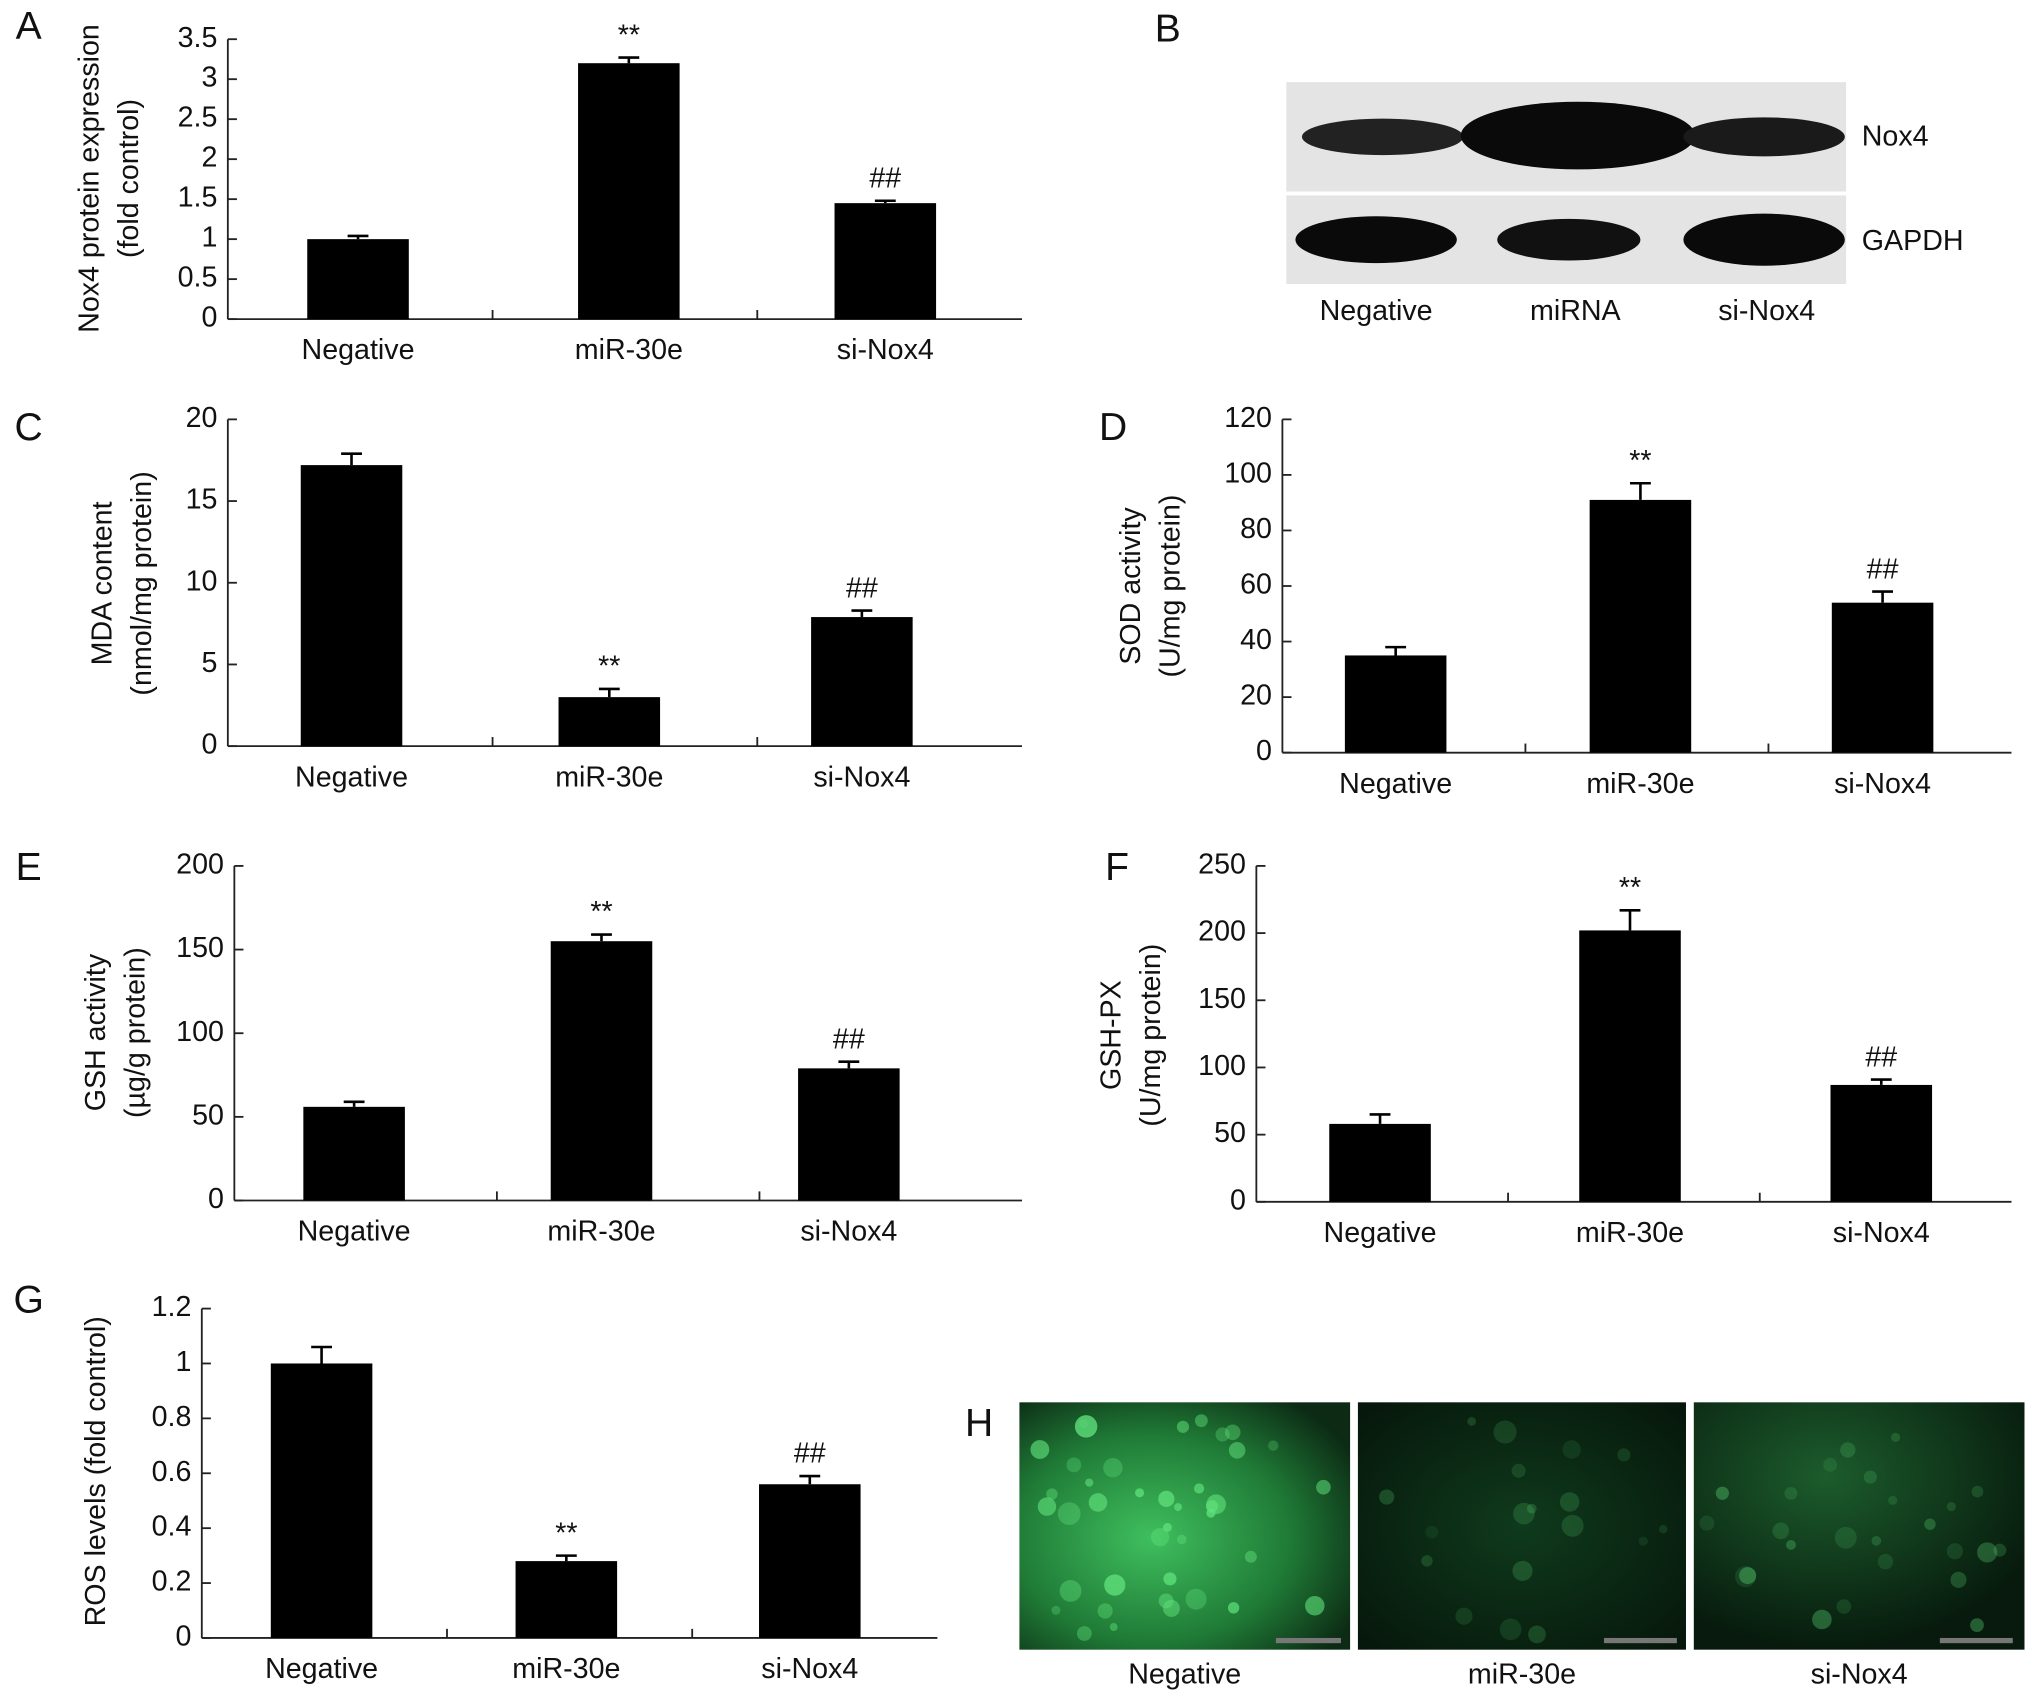  What do you see at coordinates (1131, 586) in the screenshot?
I see `y-axis-label: SOD activity` at bounding box center [1131, 586].